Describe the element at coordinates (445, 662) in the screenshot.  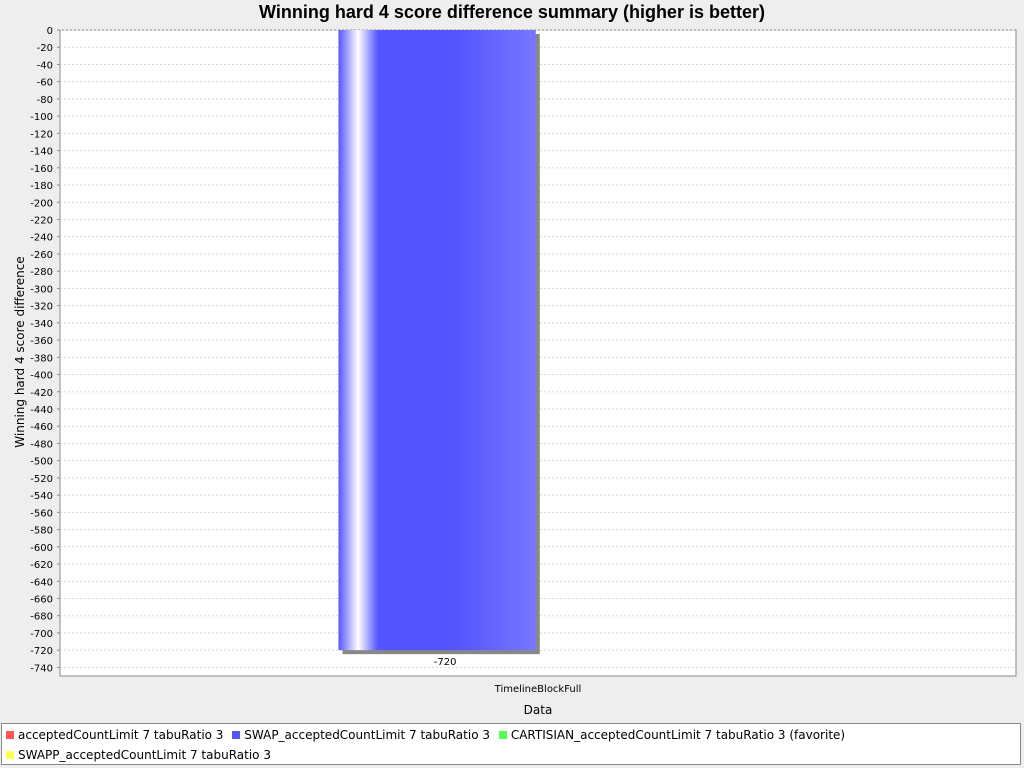
I see `bar-data-label: -720` at that location.